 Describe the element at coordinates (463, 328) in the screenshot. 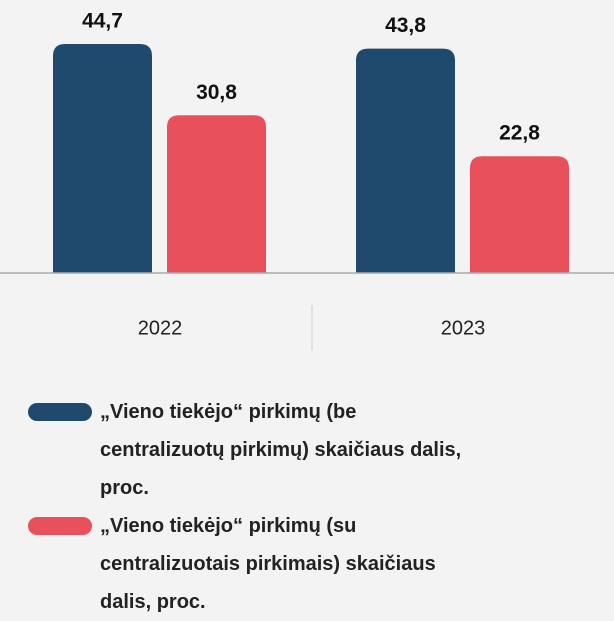

I see `x-tick-label: 2023` at that location.